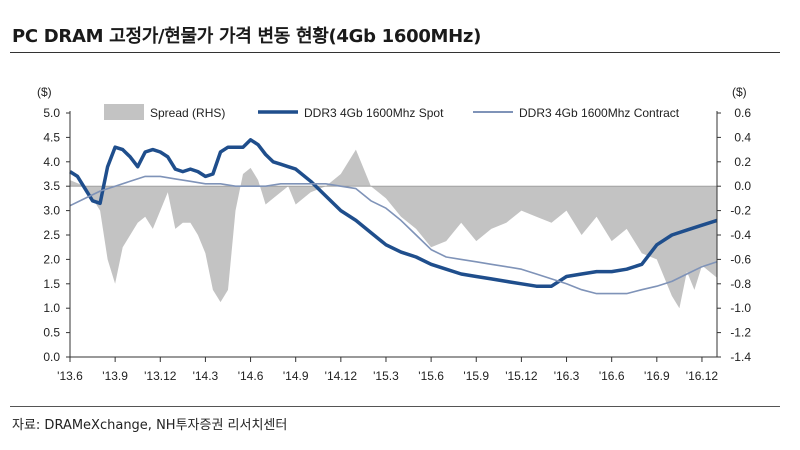  What do you see at coordinates (51, 259) in the screenshot?
I see `left-tick-label: 2.0` at bounding box center [51, 259].